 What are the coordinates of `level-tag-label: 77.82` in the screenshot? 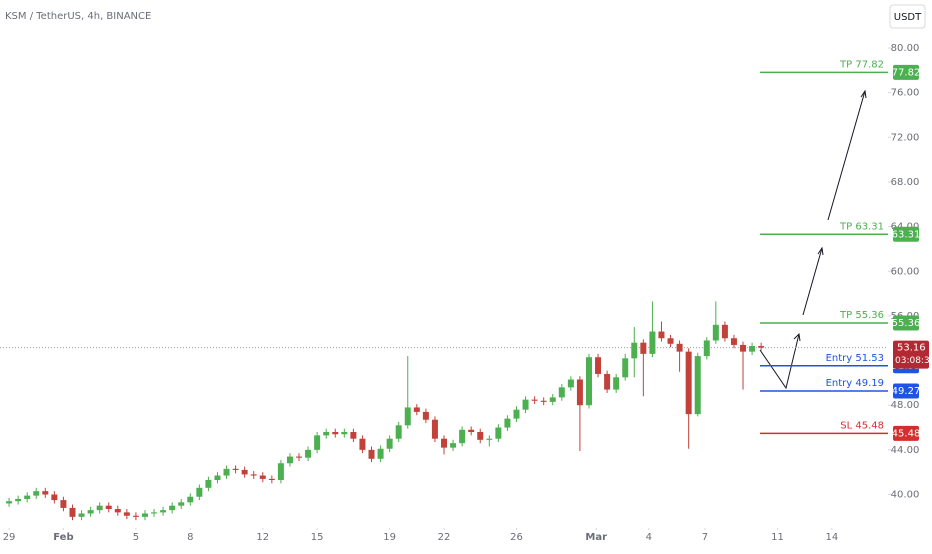 It's located at (906, 72).